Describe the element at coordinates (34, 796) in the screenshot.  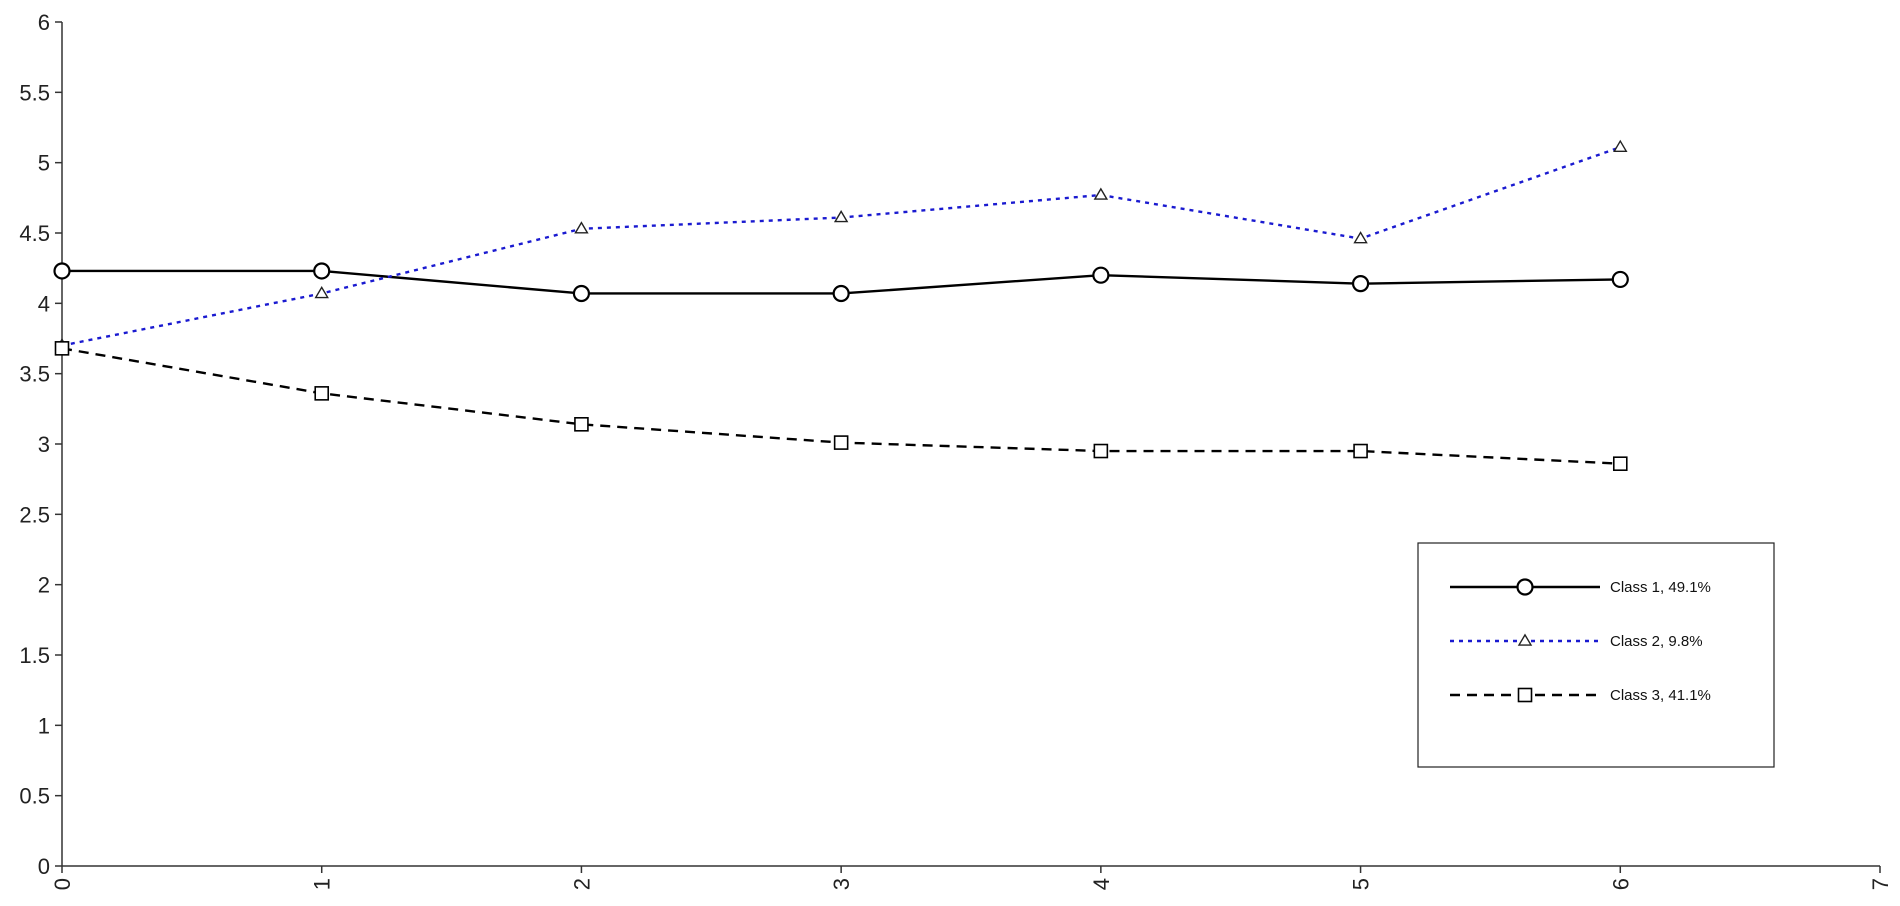
I see `y-tick-label: 0.5` at that location.